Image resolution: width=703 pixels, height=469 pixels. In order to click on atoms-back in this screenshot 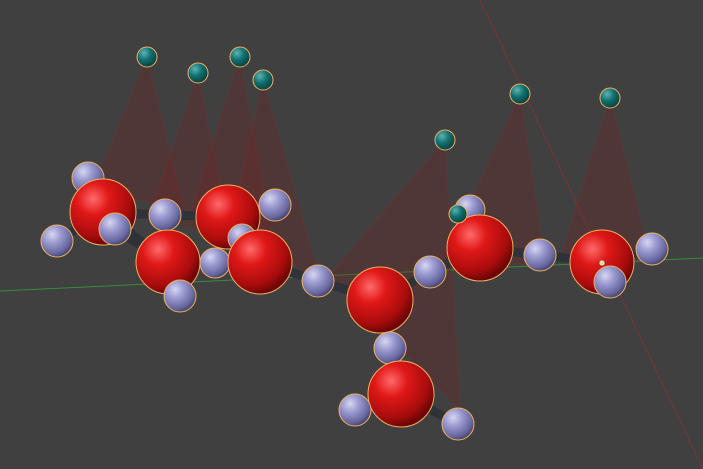, I will do `click(277, 205)`.